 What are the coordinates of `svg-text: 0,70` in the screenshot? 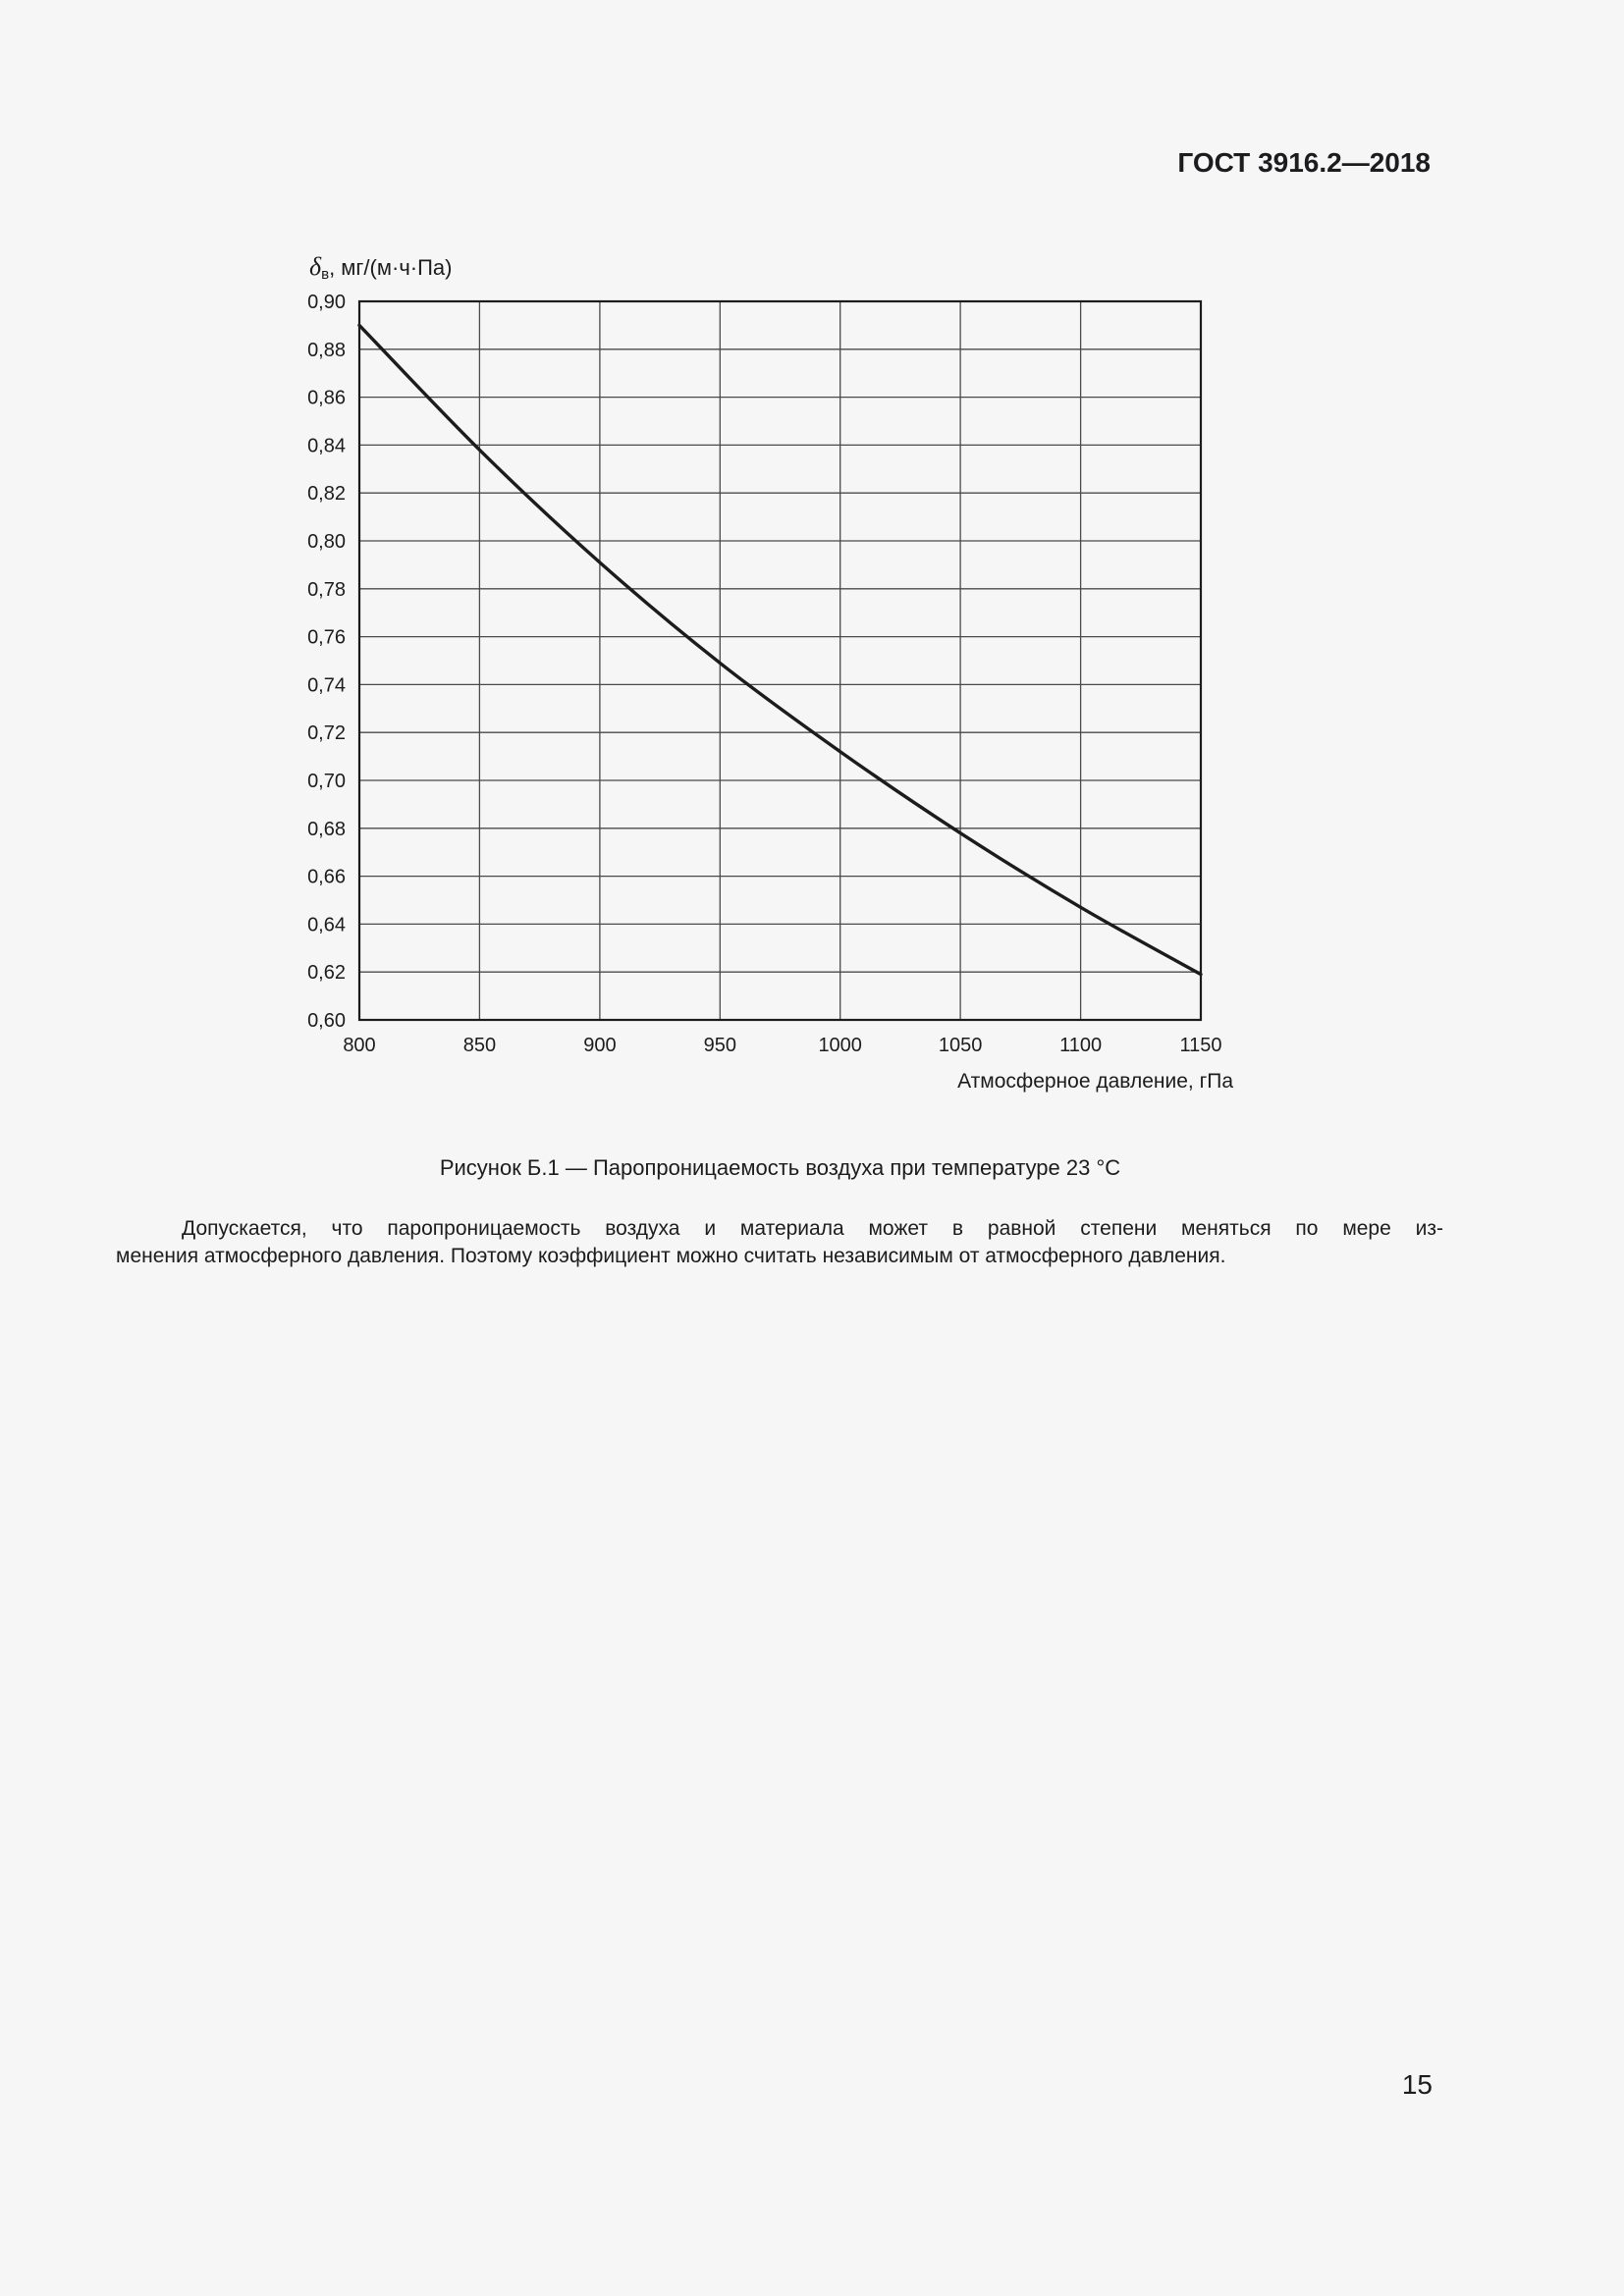 It's located at (326, 781).